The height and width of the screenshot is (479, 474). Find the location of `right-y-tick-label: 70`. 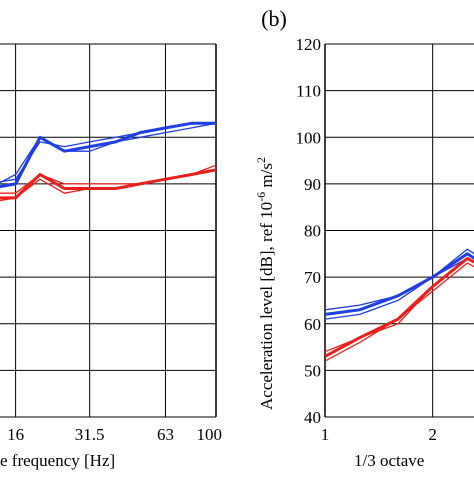

right-y-tick-label: 70 is located at coordinates (312, 277).